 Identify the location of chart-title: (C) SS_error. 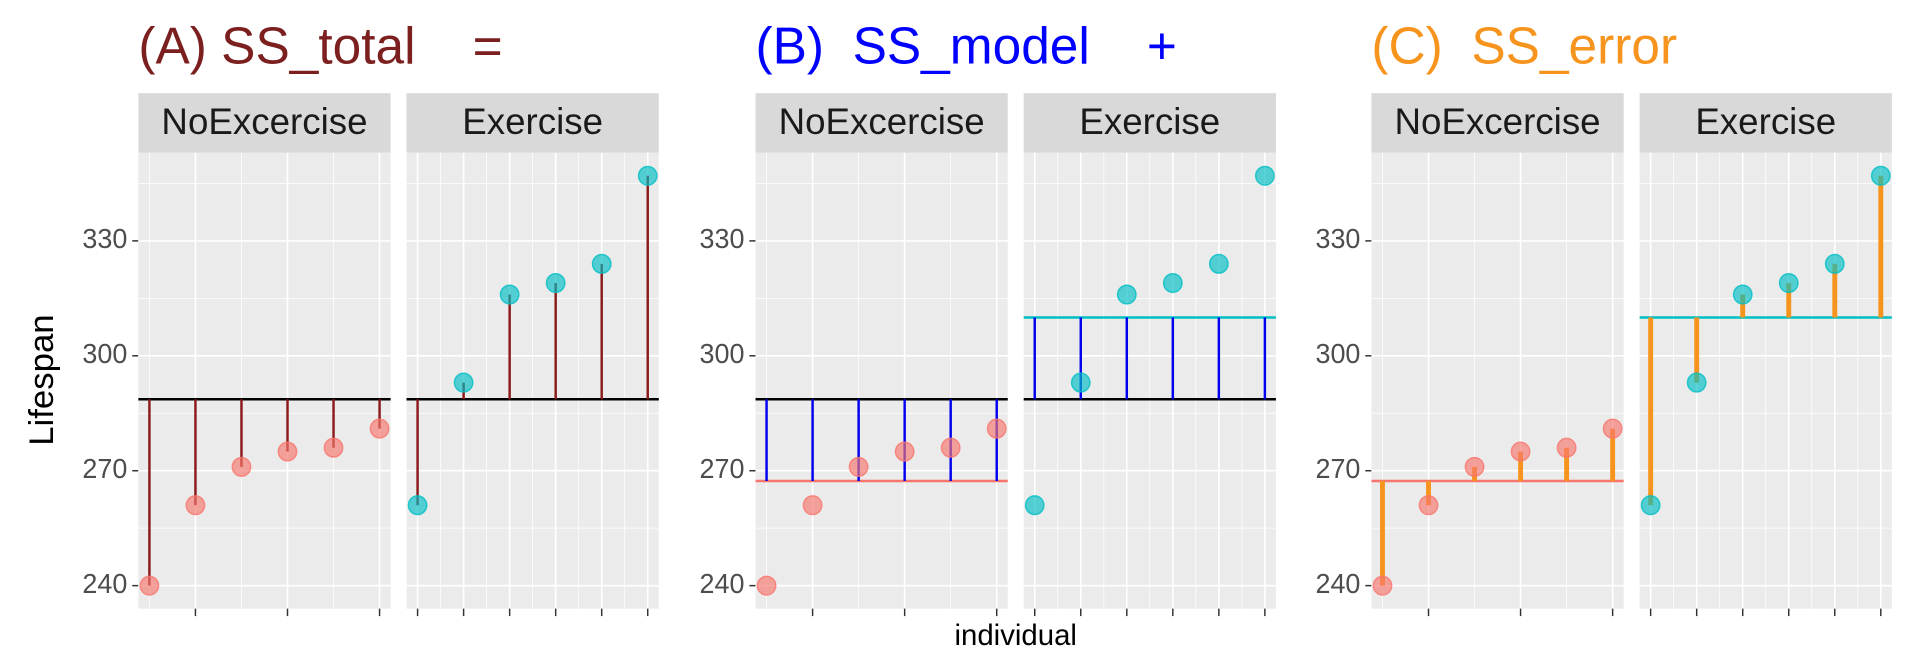
(1524, 45).